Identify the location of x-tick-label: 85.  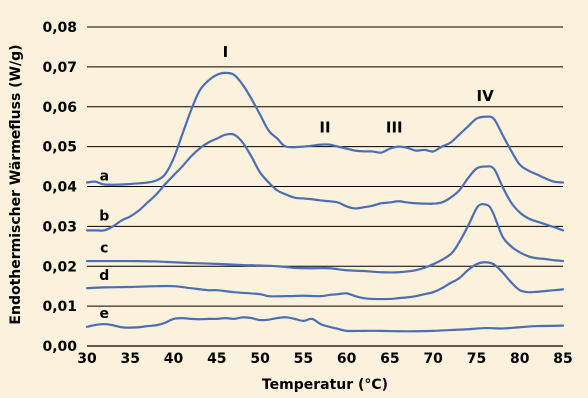
(562, 359).